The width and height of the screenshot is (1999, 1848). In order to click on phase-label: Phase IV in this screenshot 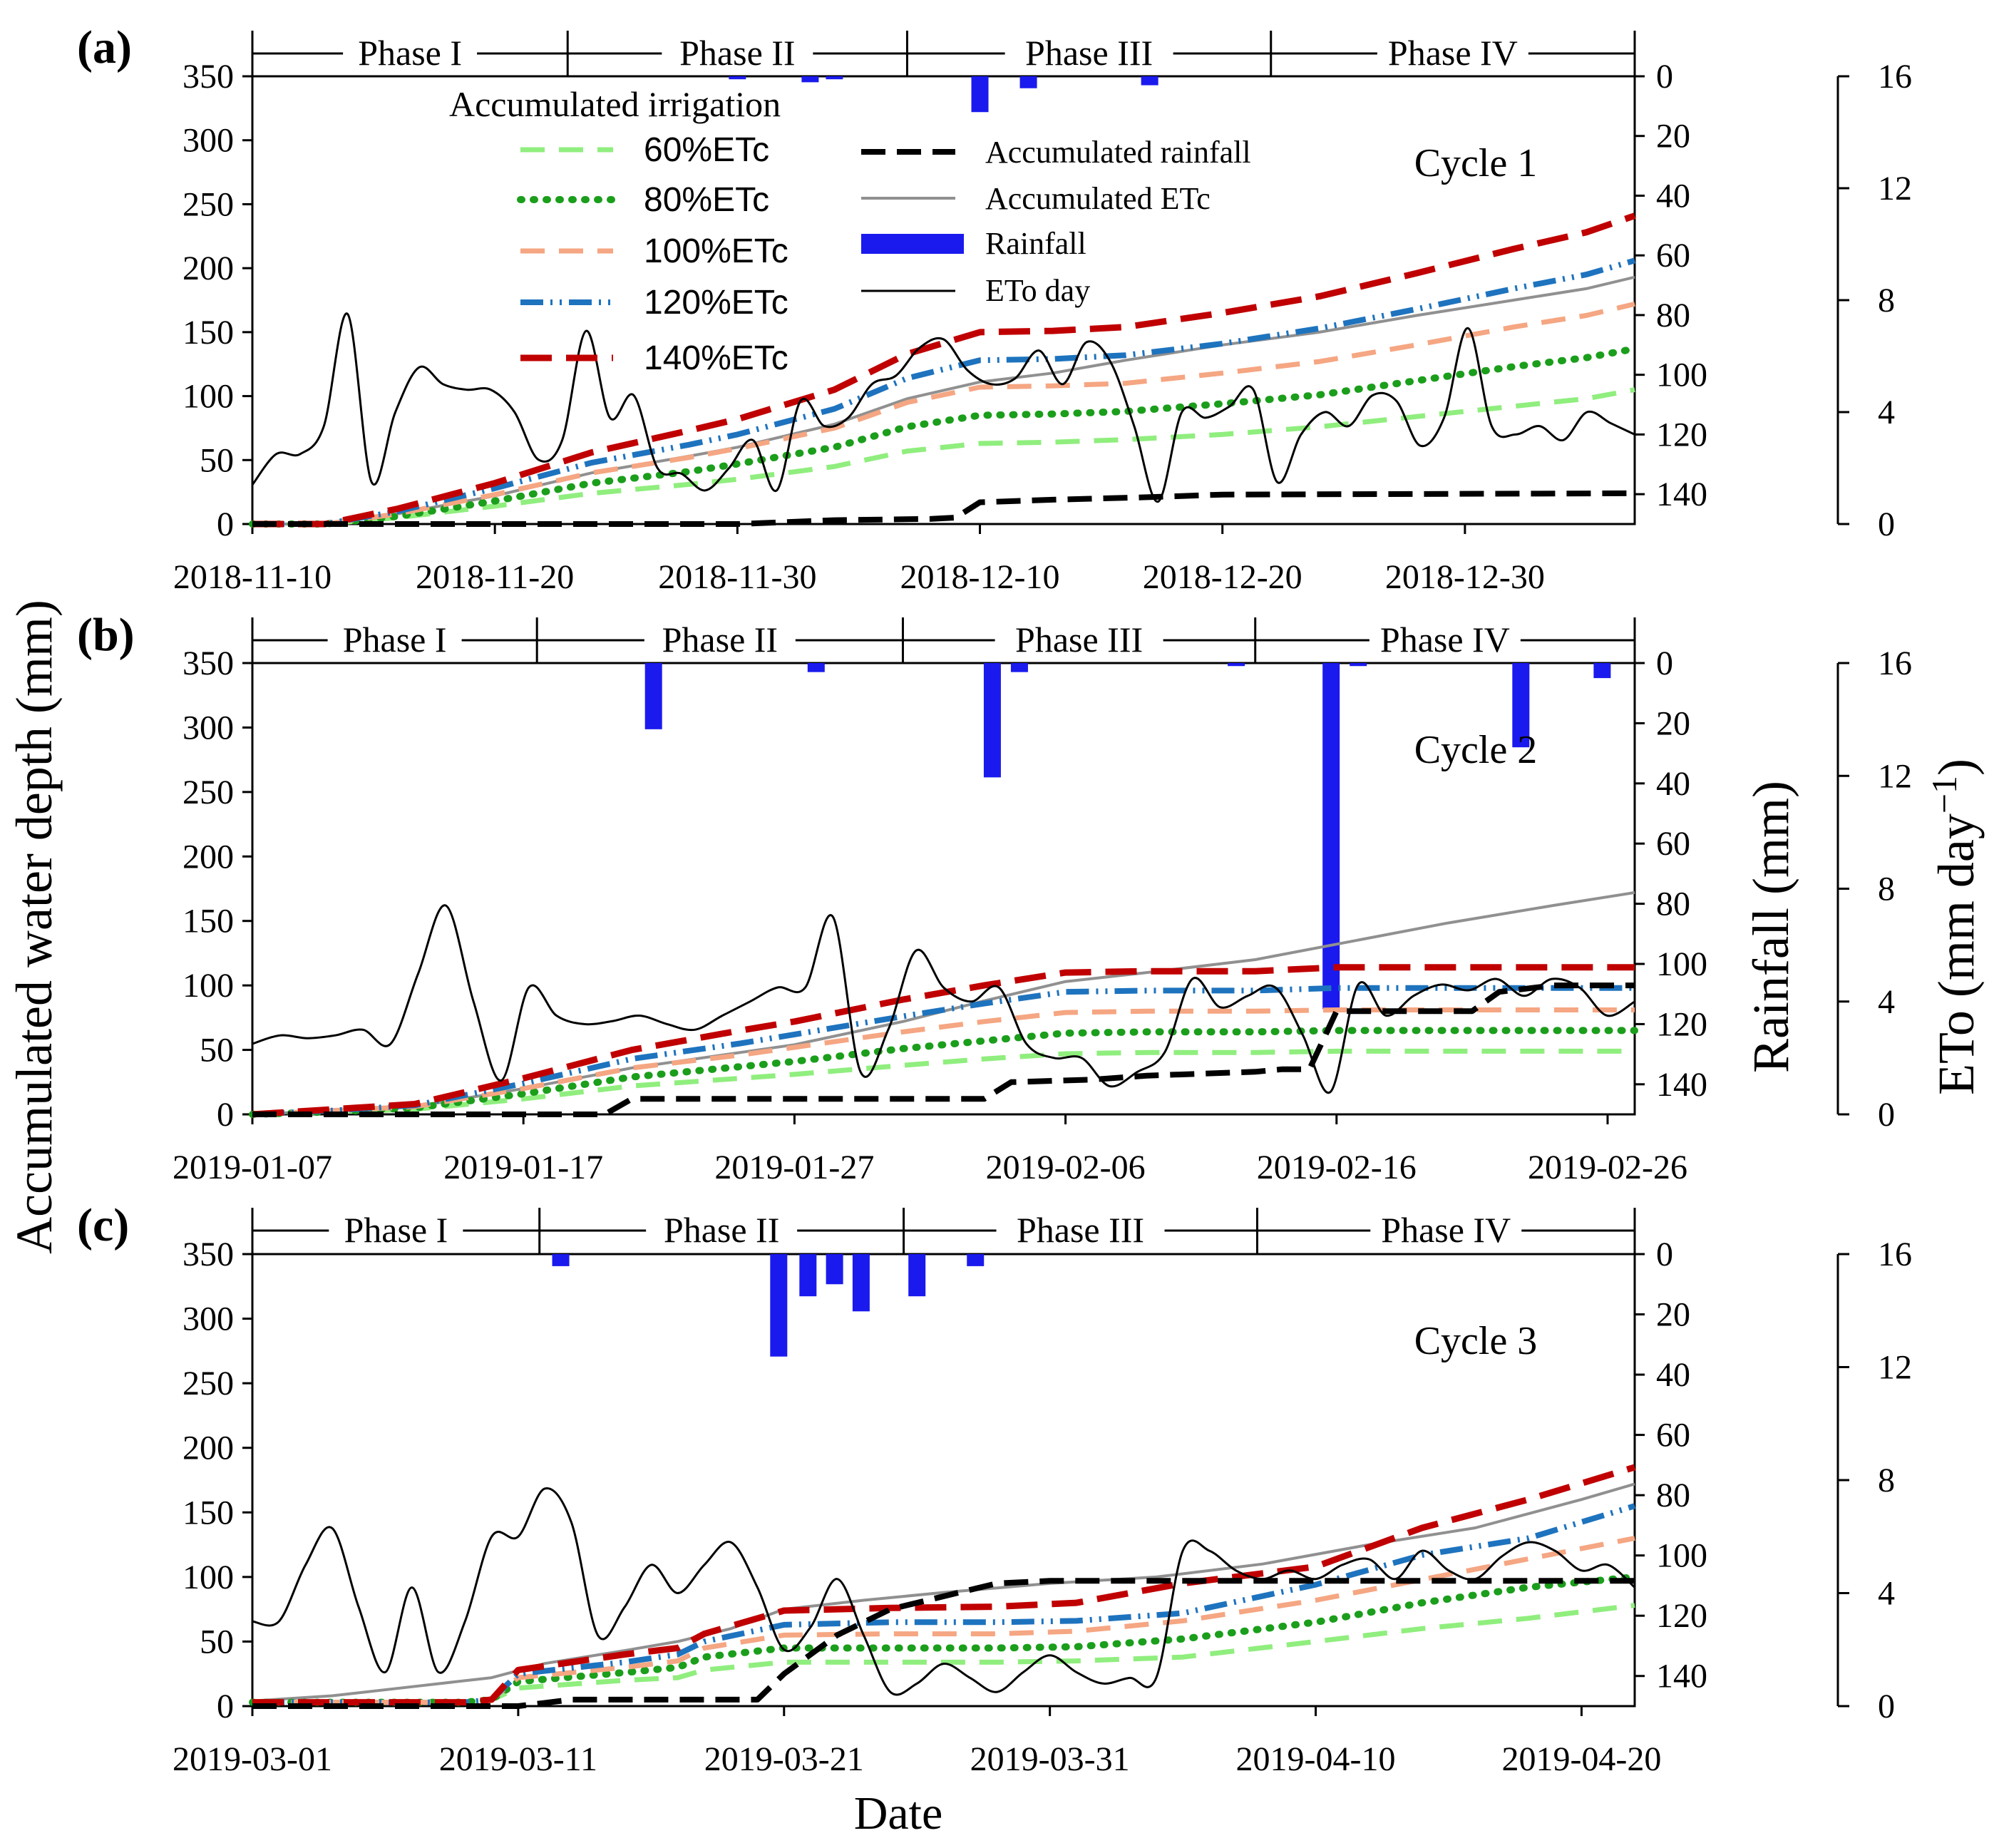, I will do `click(1446, 1230)`.